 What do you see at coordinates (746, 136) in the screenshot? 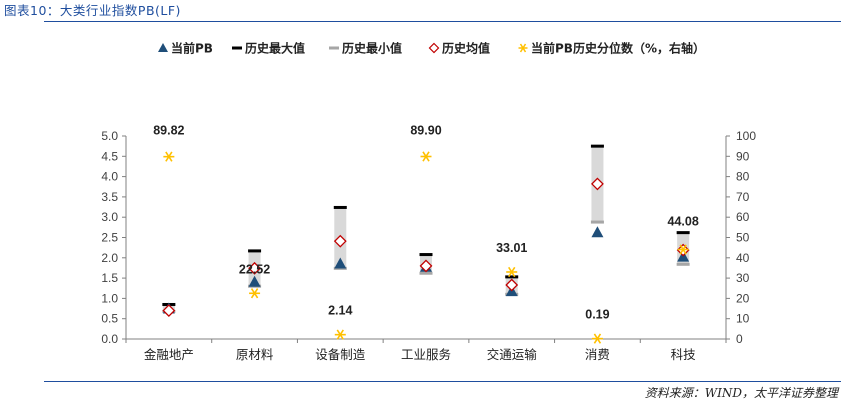
I see `right-tick-label: 100` at bounding box center [746, 136].